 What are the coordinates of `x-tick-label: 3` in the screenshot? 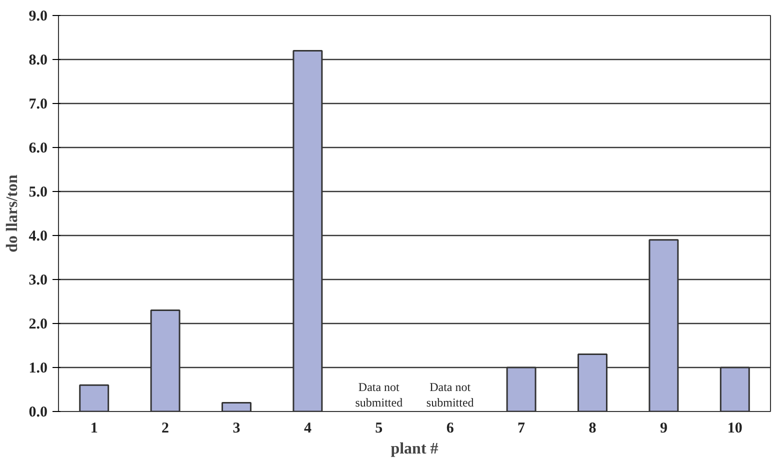 It's located at (236, 428).